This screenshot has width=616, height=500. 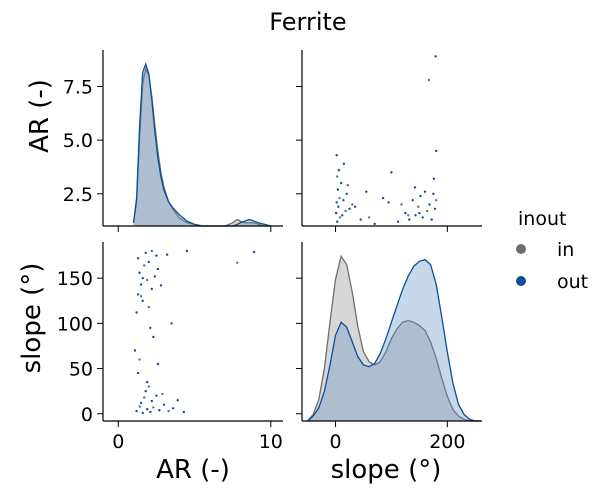 What do you see at coordinates (307, 22) in the screenshot?
I see `chart-title: Ferrite` at bounding box center [307, 22].